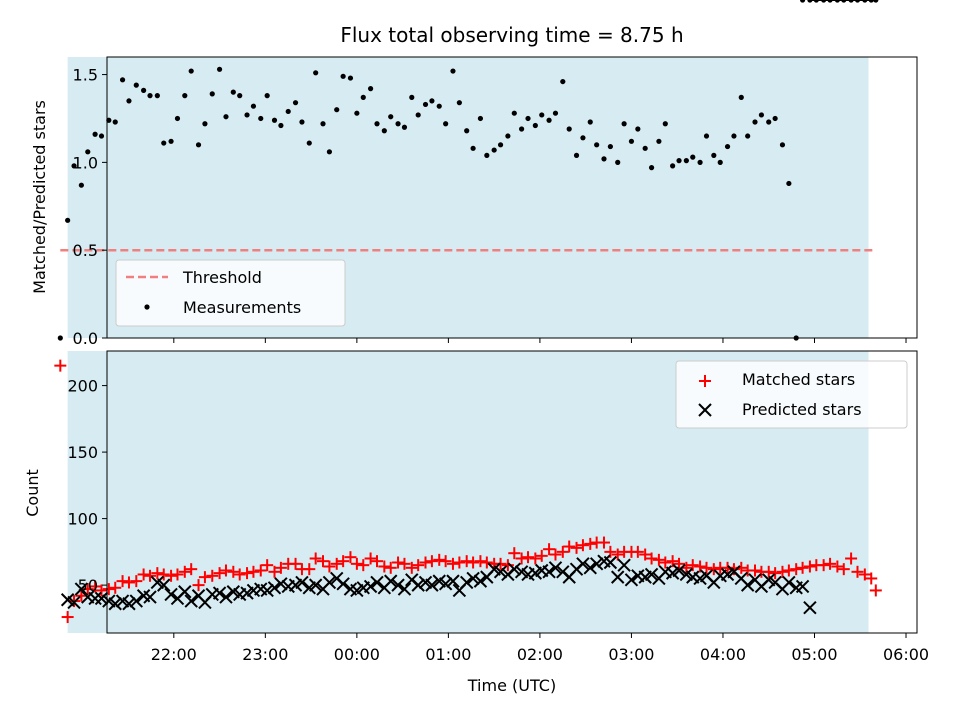  I want to click on legend-matched-label: Matched stars, so click(798, 379).